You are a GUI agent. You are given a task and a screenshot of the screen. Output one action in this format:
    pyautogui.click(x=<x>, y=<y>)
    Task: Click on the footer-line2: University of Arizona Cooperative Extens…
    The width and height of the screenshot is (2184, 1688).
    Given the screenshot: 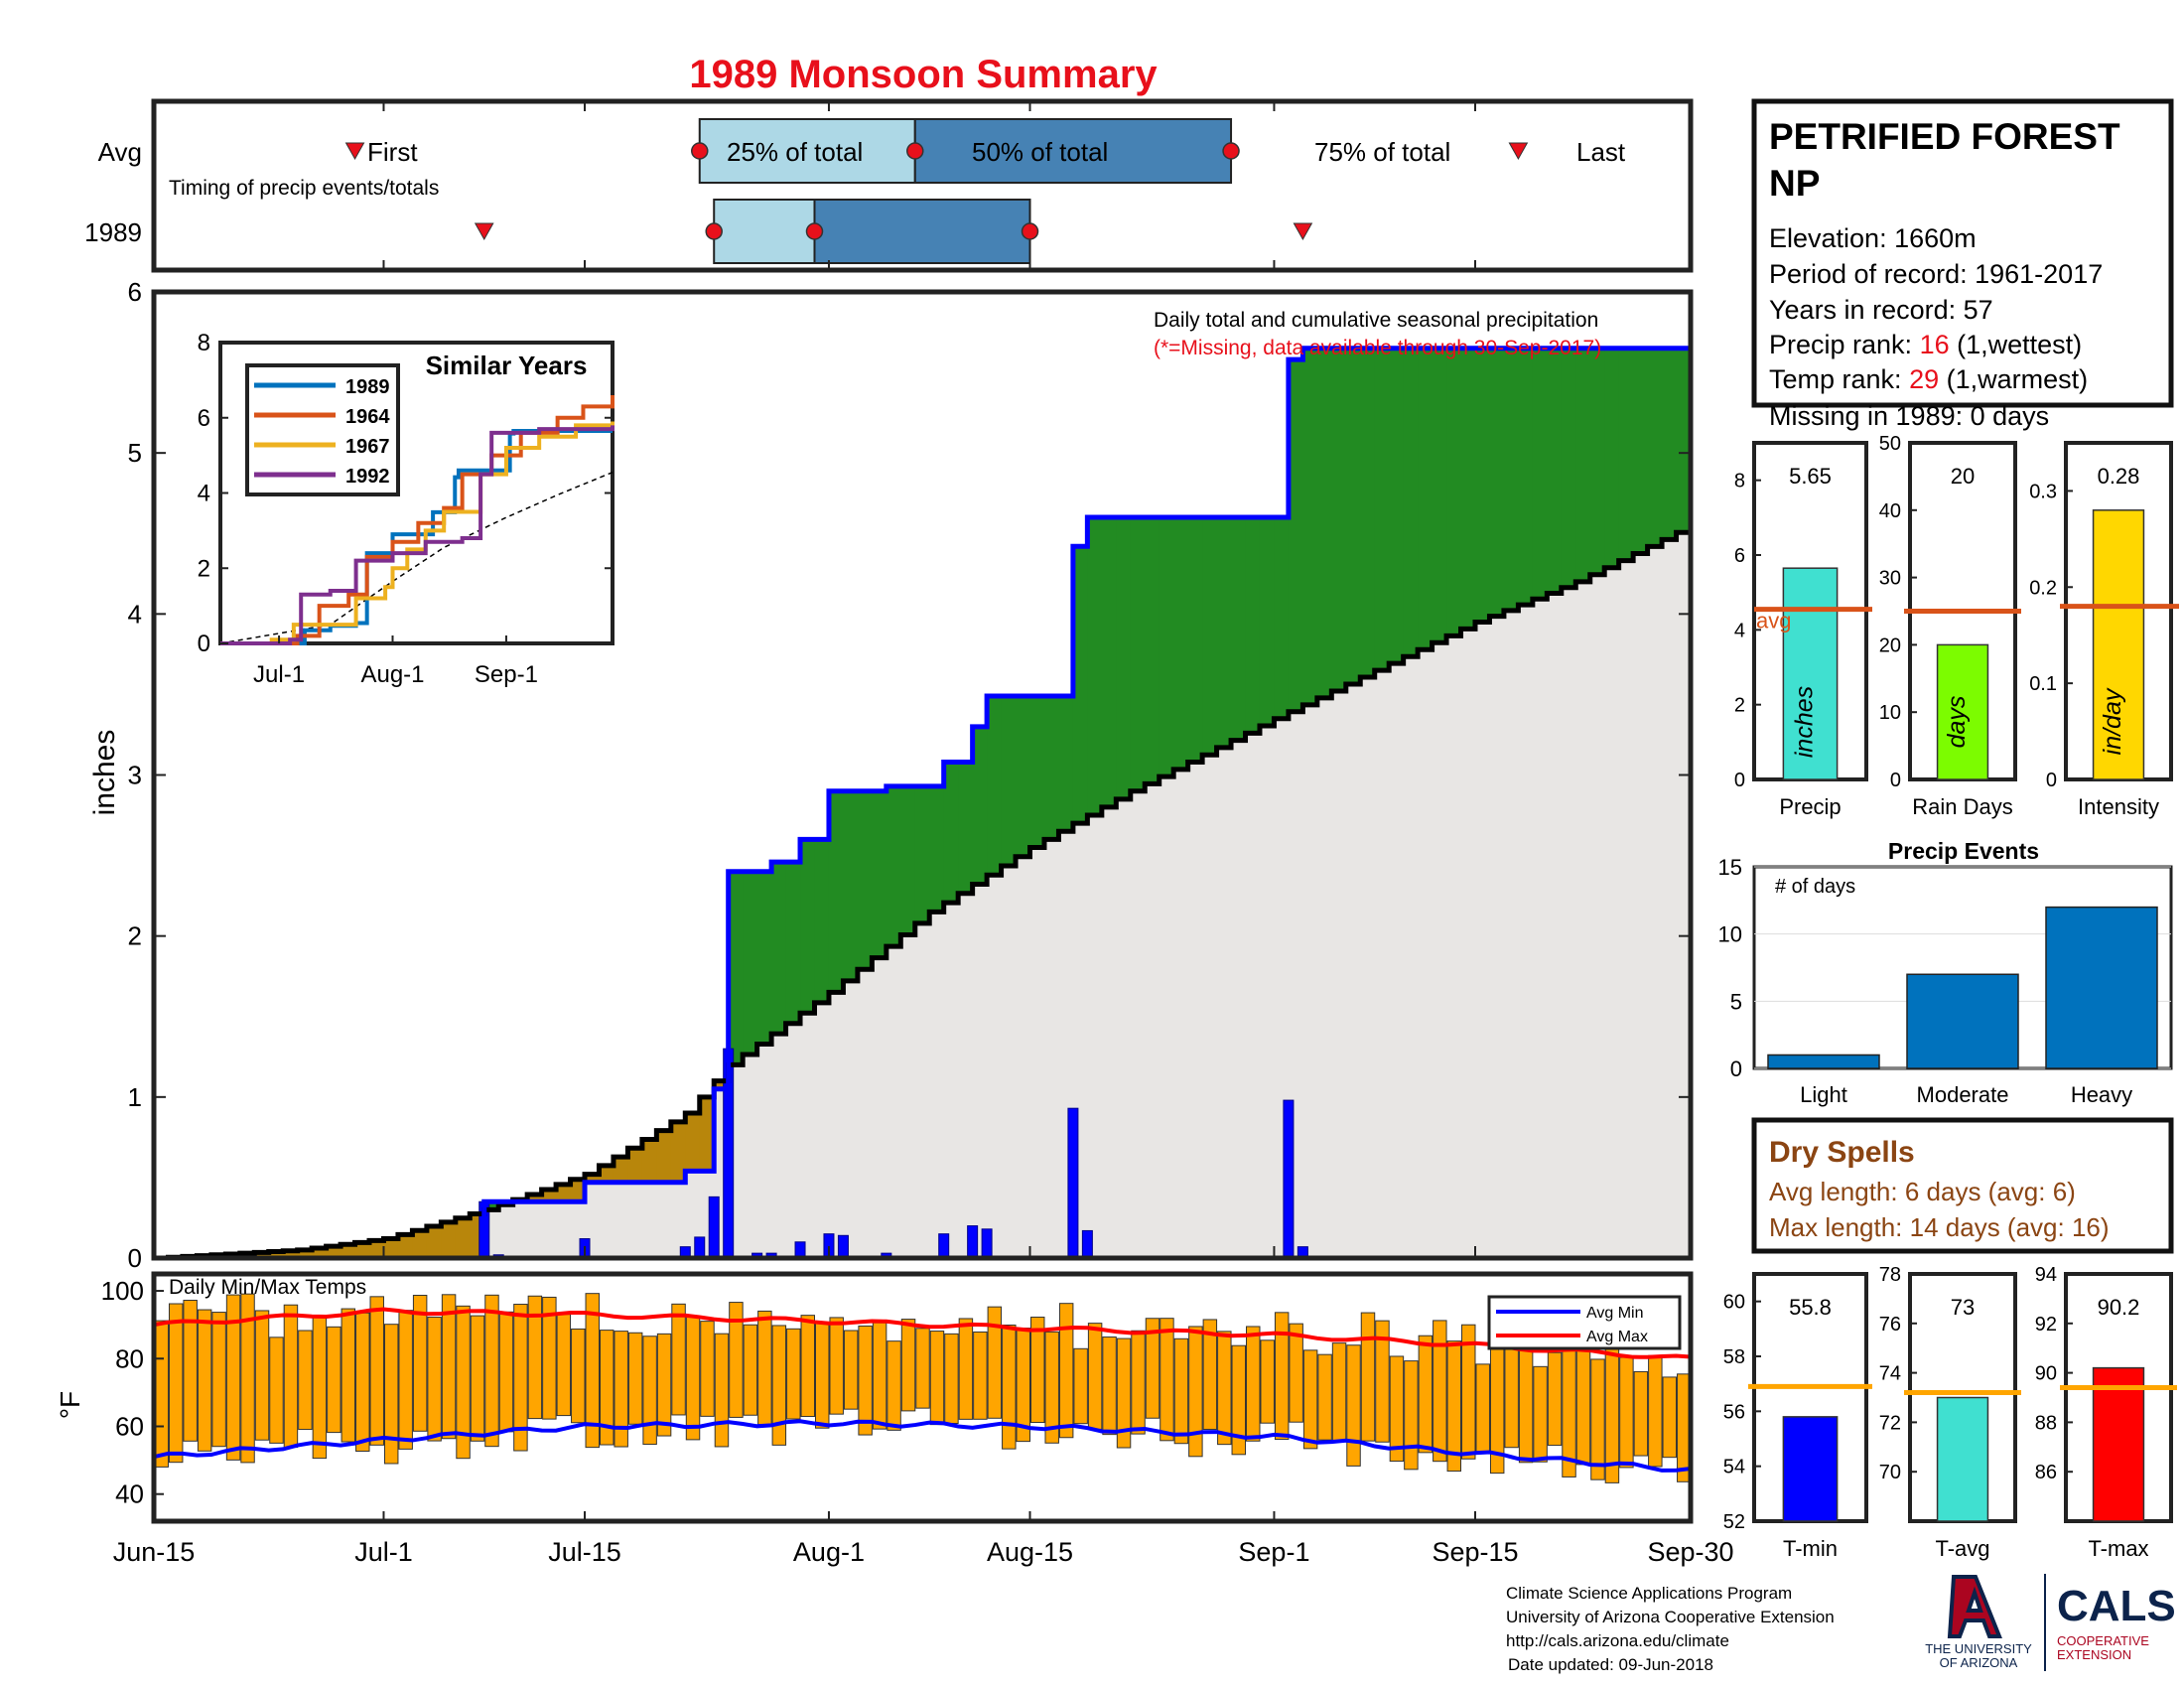 What is the action you would take?
    pyautogui.click(x=1670, y=1617)
    